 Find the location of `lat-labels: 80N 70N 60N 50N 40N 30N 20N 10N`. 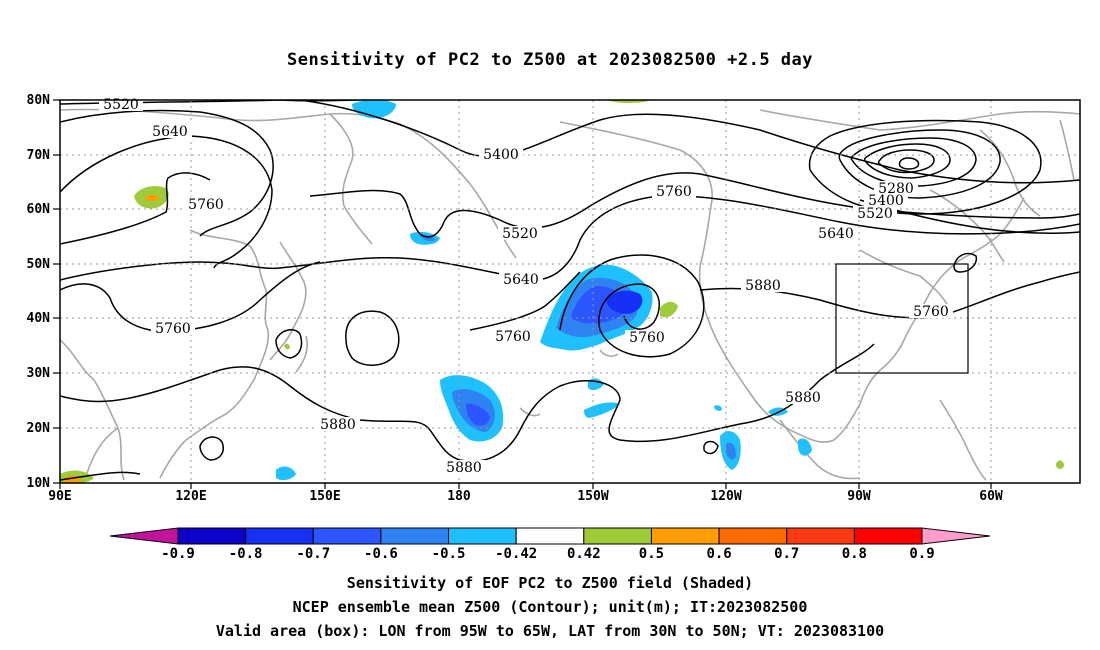

lat-labels: 80N 70N 60N 50N 40N 30N 20N 10N is located at coordinates (39, 292).